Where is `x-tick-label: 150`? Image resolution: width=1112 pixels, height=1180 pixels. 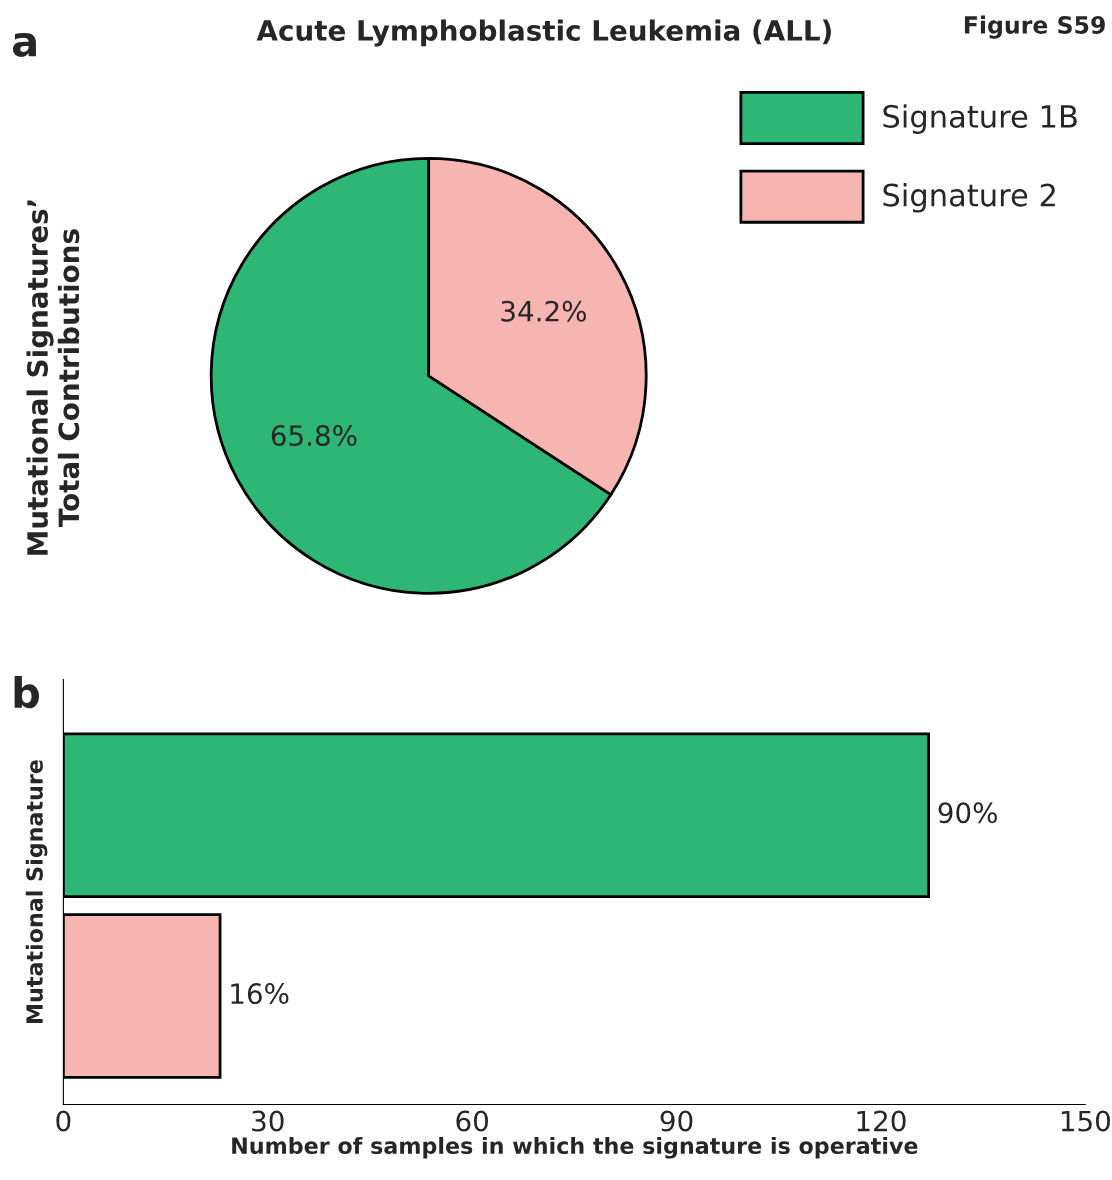
x-tick-label: 150 is located at coordinates (1085, 1121).